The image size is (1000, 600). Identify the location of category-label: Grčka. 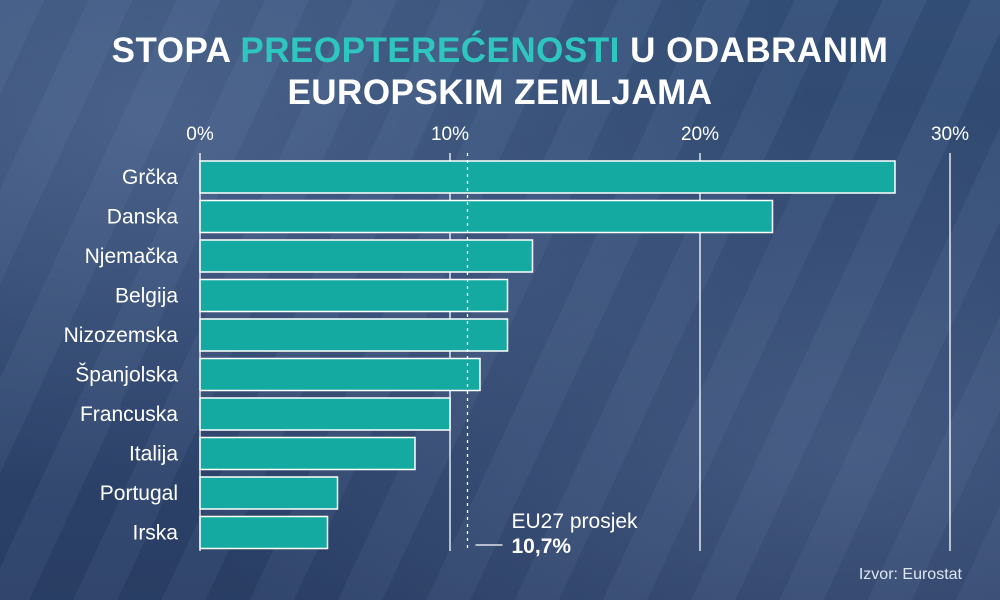
(150, 177).